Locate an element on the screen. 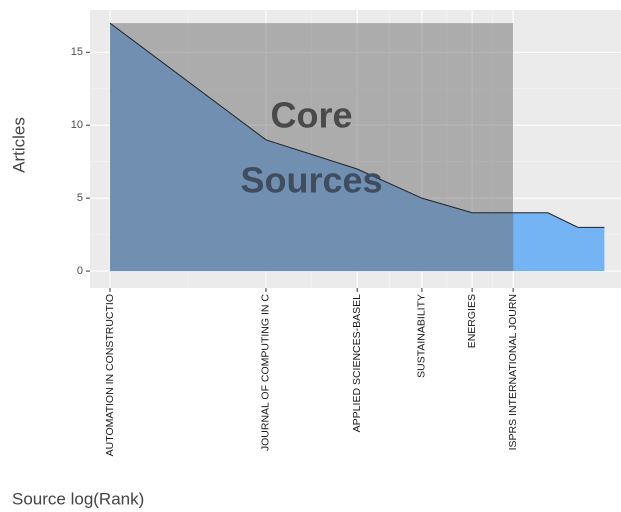  x-tick-label: JOURNAL OF COMPUTING IN C is located at coordinates (266, 373).